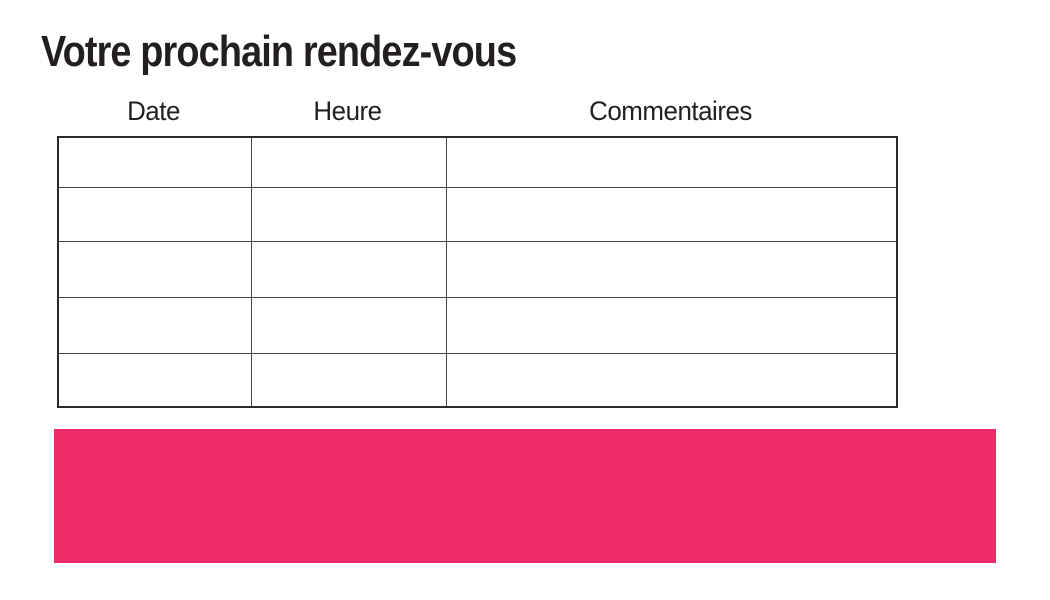  I want to click on table-cell-r2-commentaires, so click(671, 215).